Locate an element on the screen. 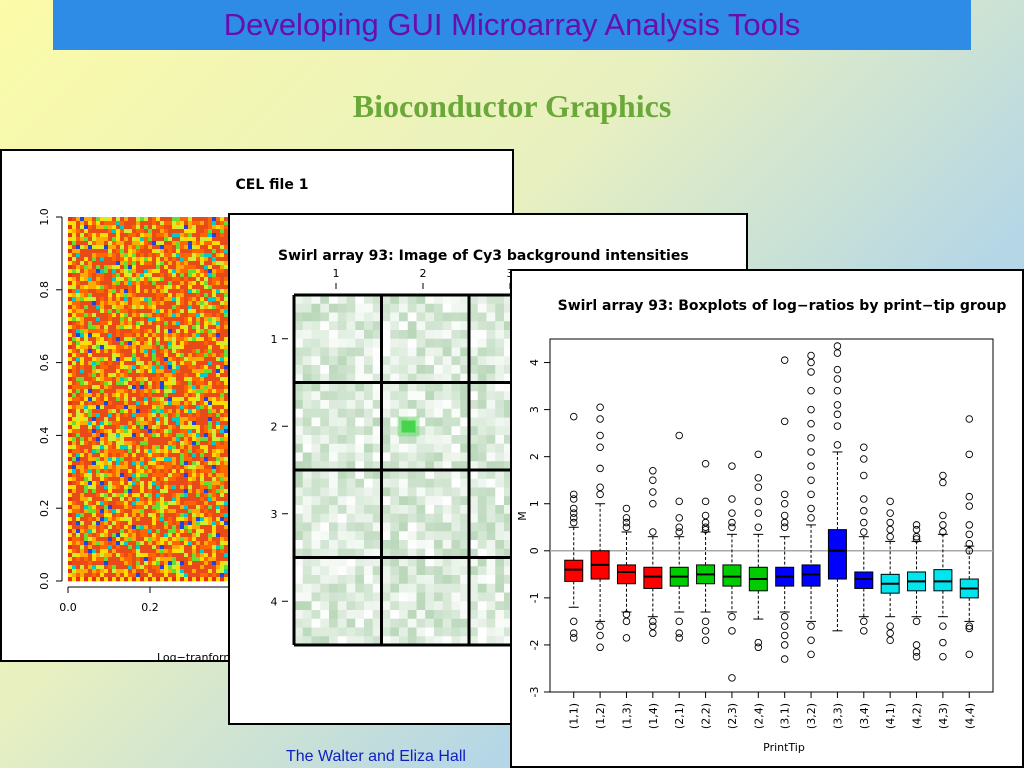  cel-y-tick-label: 0.8 is located at coordinates (44, 290).